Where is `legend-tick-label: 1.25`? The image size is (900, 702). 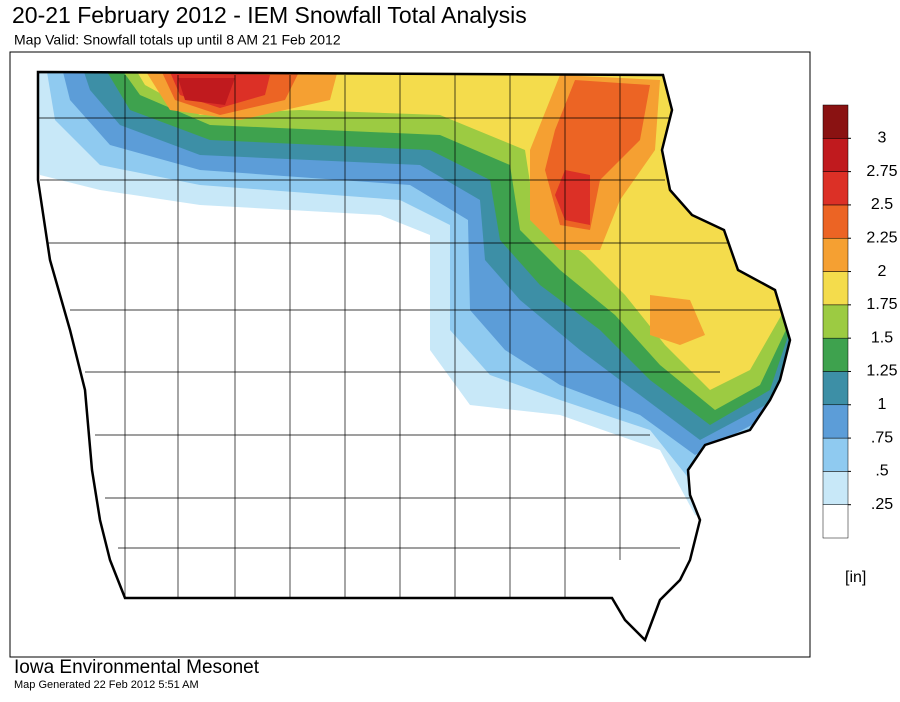 legend-tick-label: 1.25 is located at coordinates (881, 371).